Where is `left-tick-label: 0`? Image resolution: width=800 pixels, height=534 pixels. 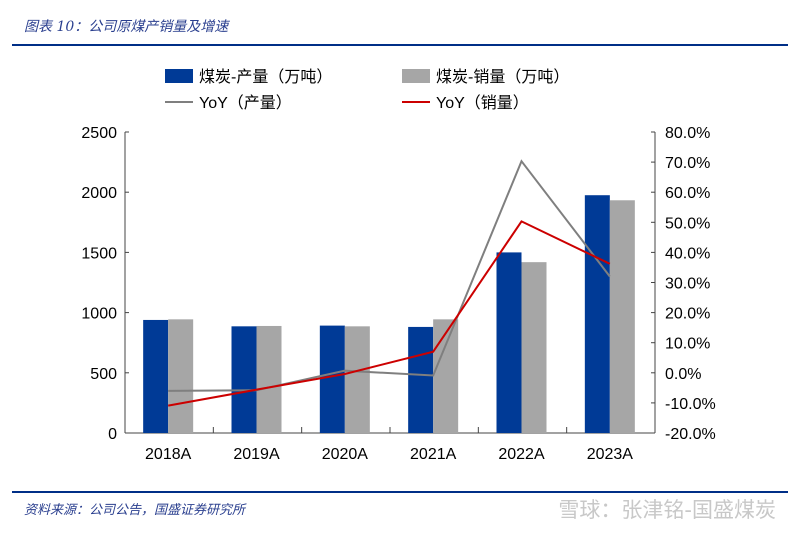 left-tick-label: 0 is located at coordinates (112, 434).